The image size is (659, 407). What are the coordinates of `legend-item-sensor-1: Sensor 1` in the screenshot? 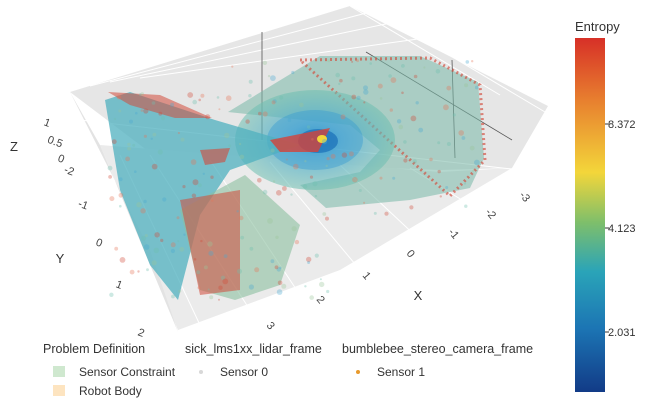 It's located at (437, 371).